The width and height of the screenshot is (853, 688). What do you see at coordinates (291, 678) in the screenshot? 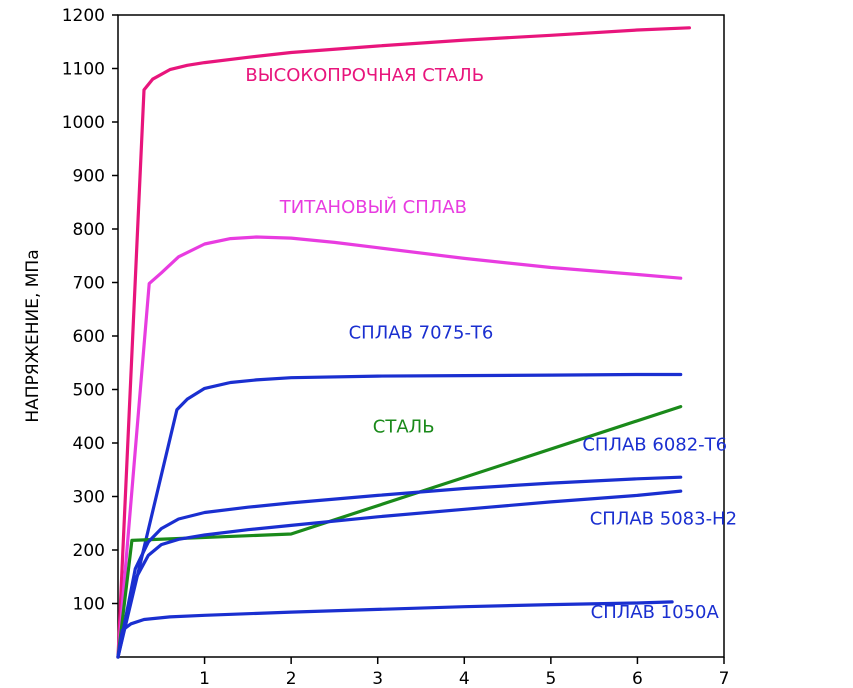
I see `x-tick-label: 2` at bounding box center [291, 678].